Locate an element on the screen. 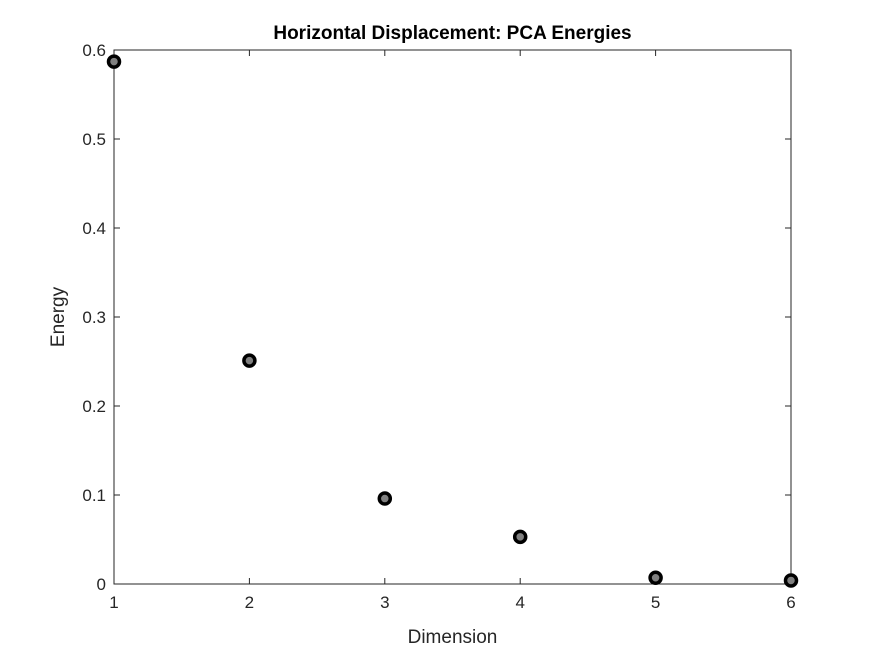 The height and width of the screenshot is (656, 875). chart-title: Horizontal Displacement: PCA Energies is located at coordinates (452, 33).